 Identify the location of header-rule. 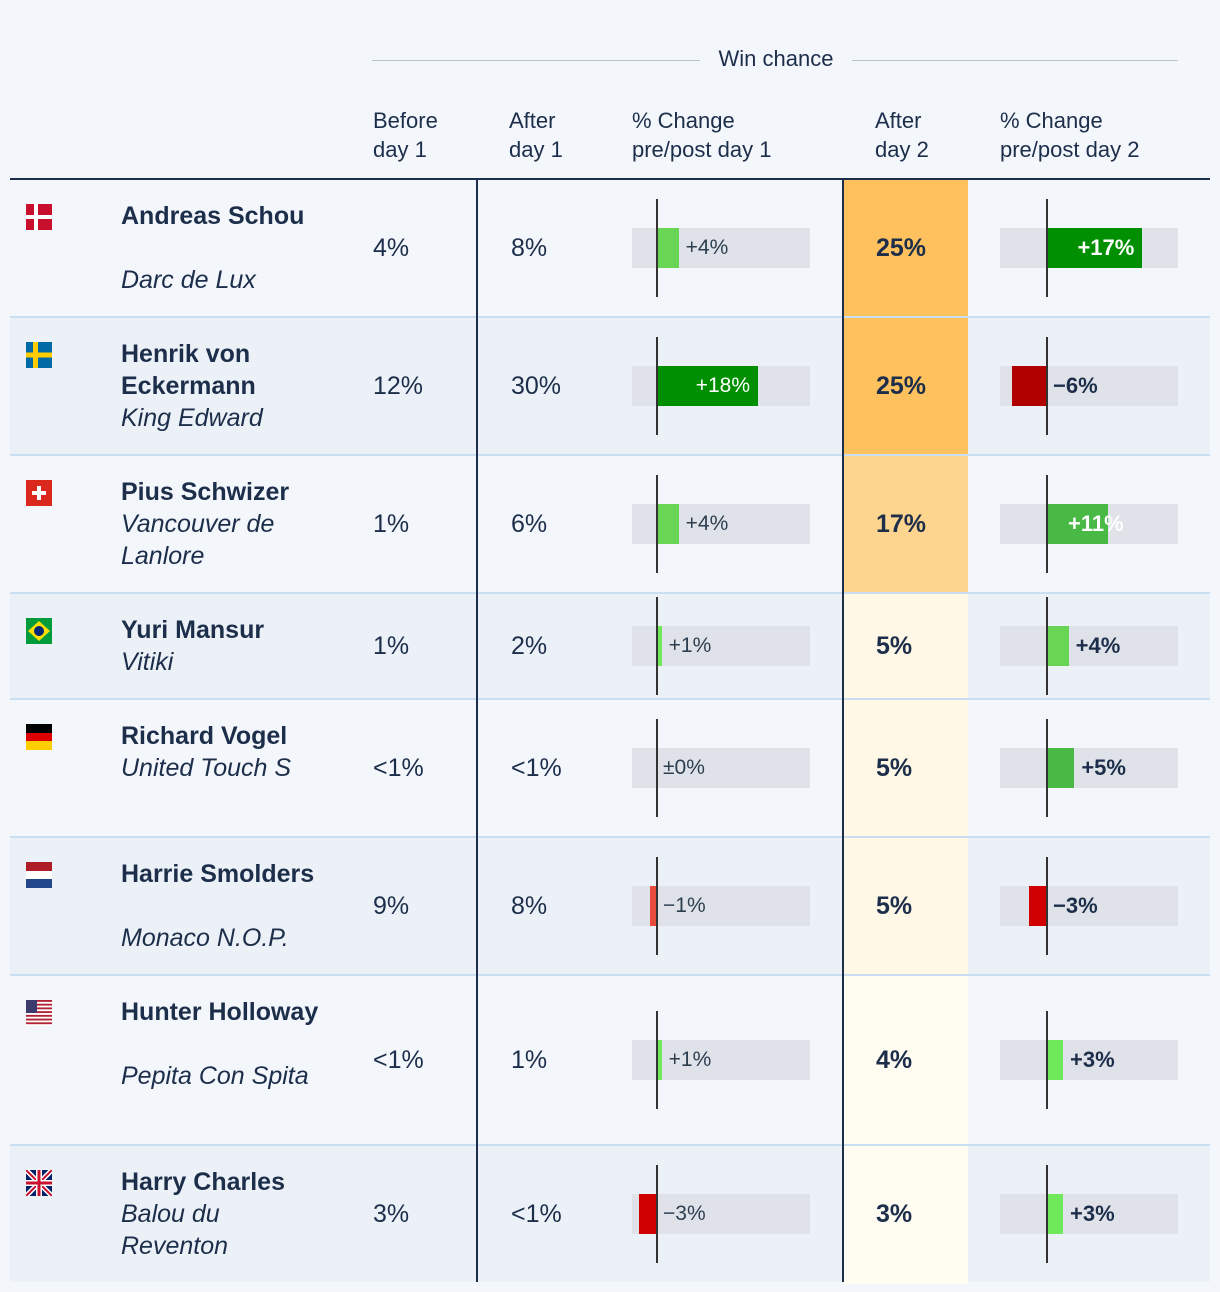
(610, 179).